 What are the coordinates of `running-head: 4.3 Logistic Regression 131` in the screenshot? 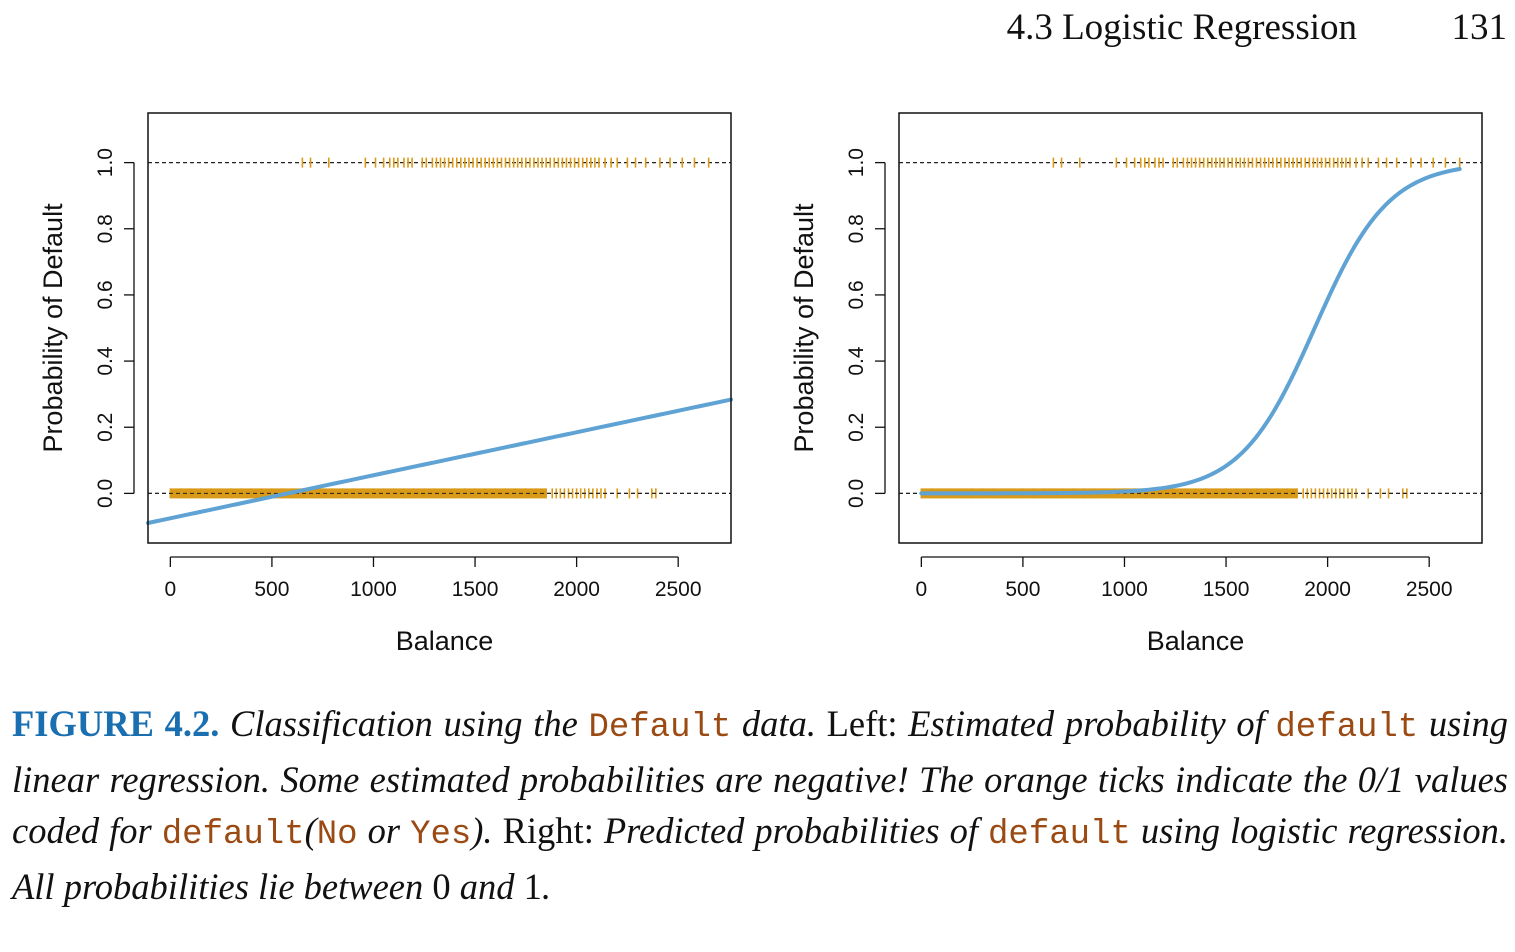 It's located at (757, 29).